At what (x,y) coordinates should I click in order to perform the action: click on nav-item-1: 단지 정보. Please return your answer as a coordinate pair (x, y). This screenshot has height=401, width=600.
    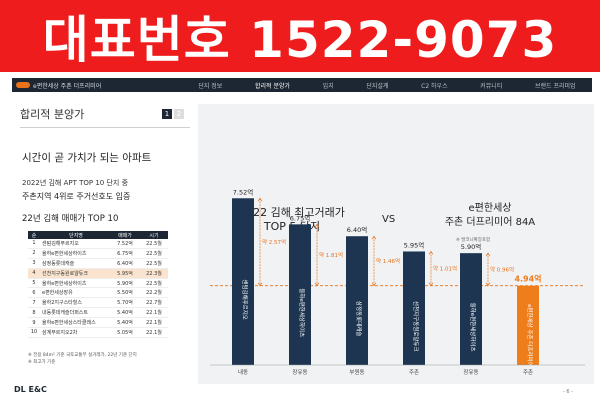
    Looking at the image, I should click on (210, 86).